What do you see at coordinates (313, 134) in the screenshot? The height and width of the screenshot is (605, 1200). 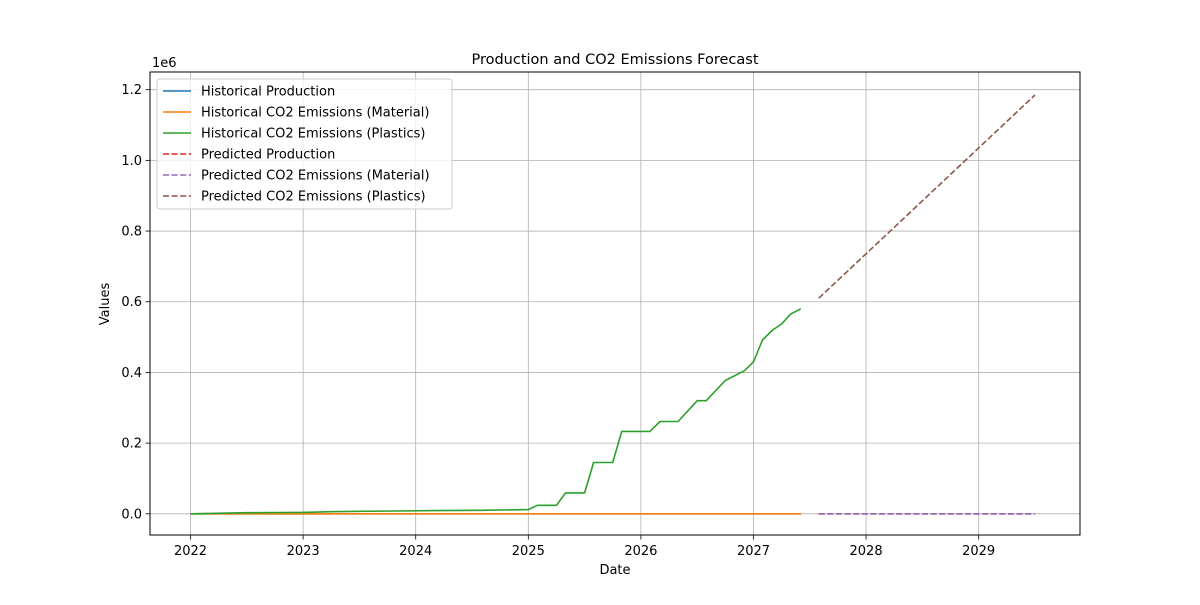 I see `legend-label-3: Historical CO2 Emissions (Plastics)` at bounding box center [313, 134].